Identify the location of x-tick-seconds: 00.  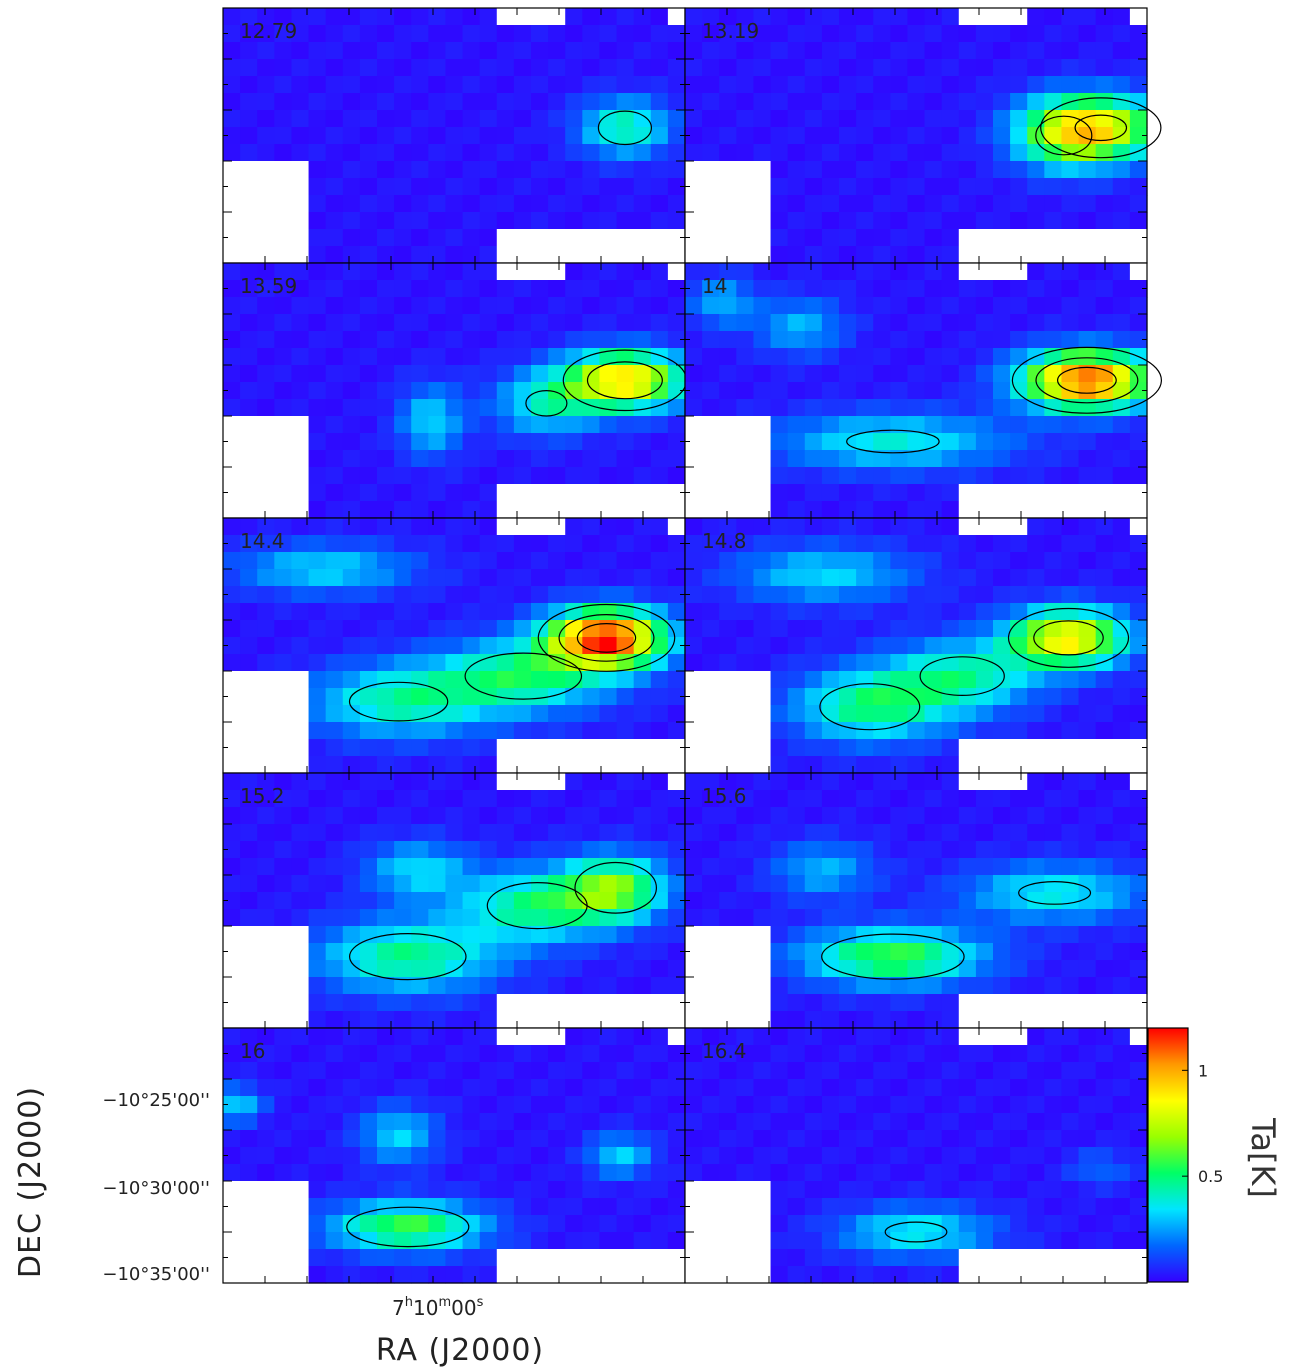
(463, 1308).